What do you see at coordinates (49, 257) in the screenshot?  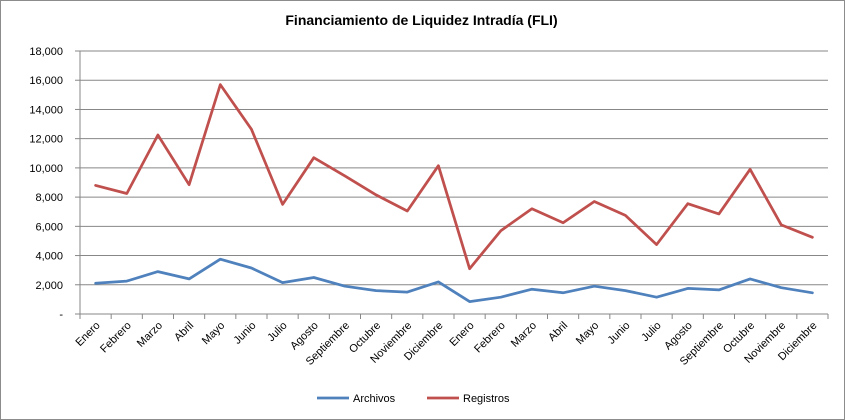 I see `y-tick-label: 4,000` at bounding box center [49, 257].